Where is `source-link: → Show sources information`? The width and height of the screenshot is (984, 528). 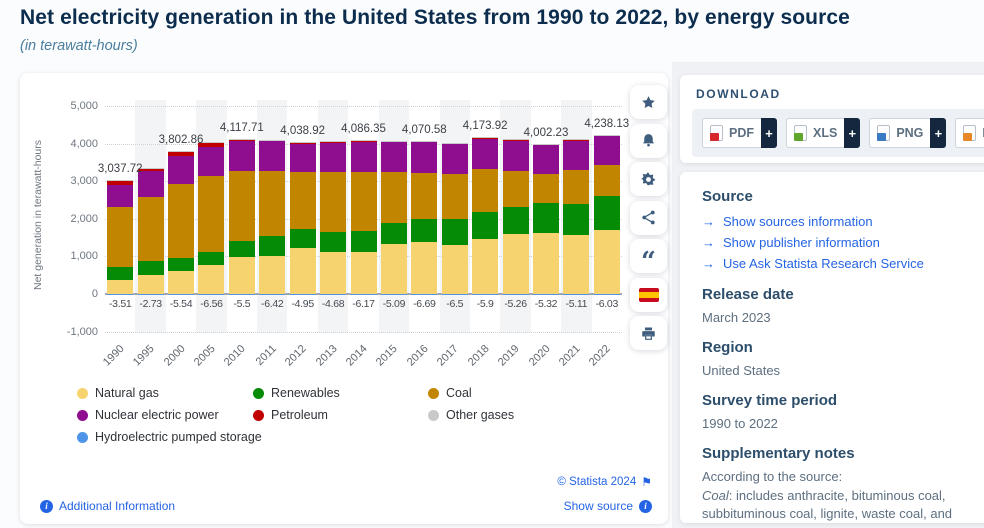
source-link: → Show sources information is located at coordinates (836, 221).